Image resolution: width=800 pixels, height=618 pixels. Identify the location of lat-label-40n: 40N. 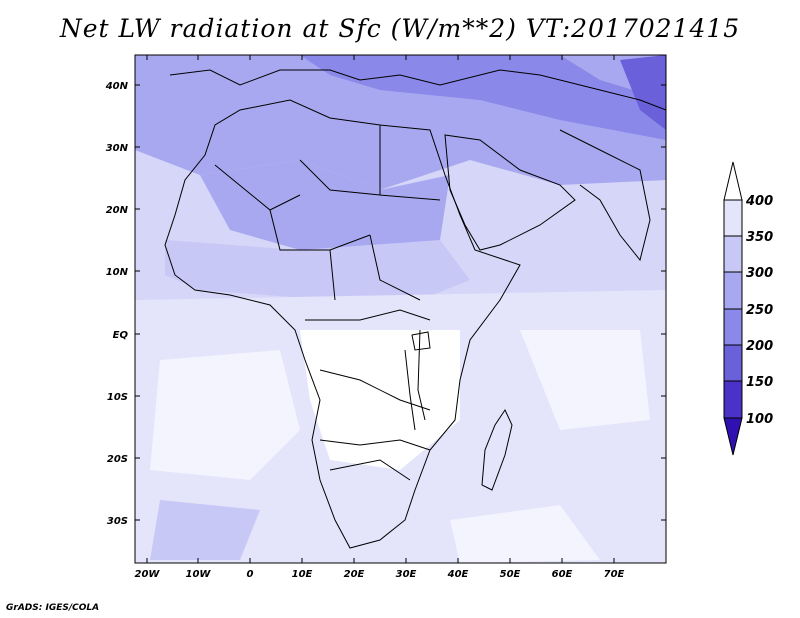
(117, 86).